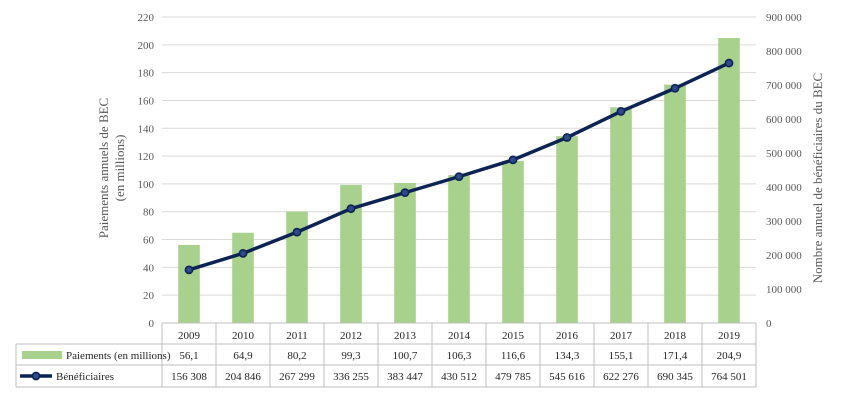 The image size is (844, 400). What do you see at coordinates (675, 377) in the screenshot?
I see `table-cell-beneficiaries: 690 345` at bounding box center [675, 377].